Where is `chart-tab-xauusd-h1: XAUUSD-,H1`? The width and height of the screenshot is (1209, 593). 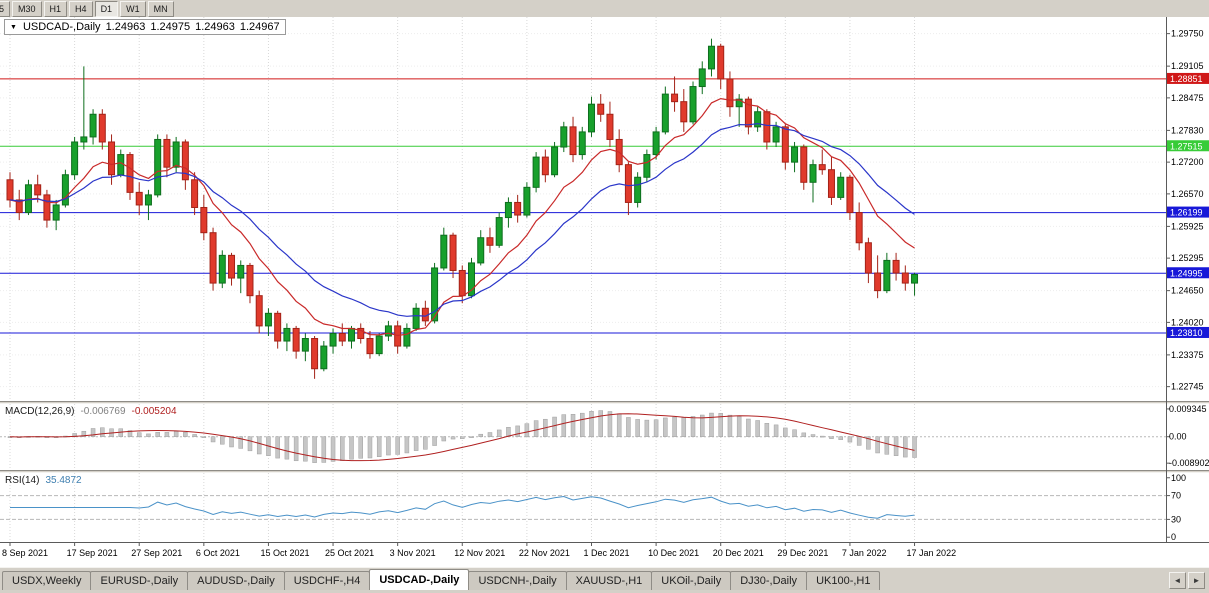 chart-tab-xauusd-h1: XAUUSD-,H1 is located at coordinates (609, 580).